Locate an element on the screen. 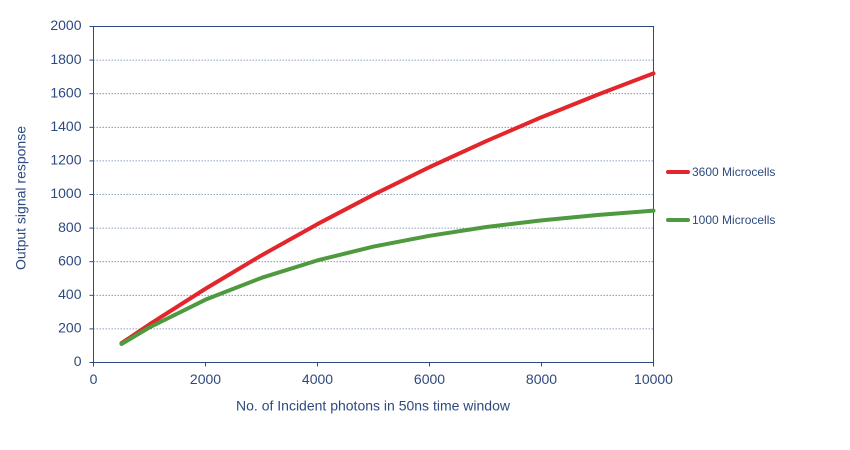 The image size is (850, 450). y-tick-label: 200 is located at coordinates (70, 328).